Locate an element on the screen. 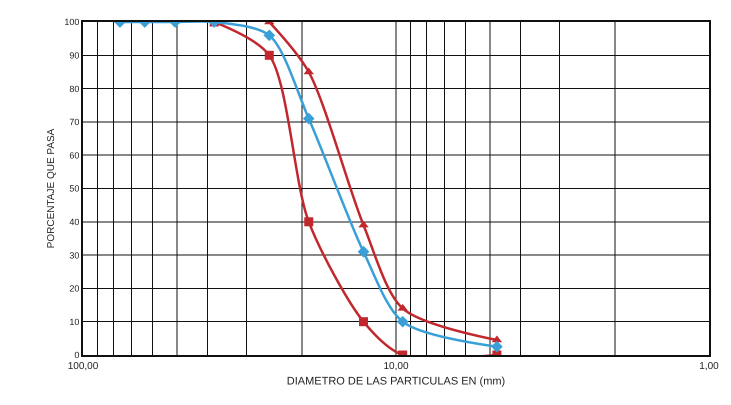 This screenshot has height=405, width=731. y-tick-label: 40 is located at coordinates (74, 221).